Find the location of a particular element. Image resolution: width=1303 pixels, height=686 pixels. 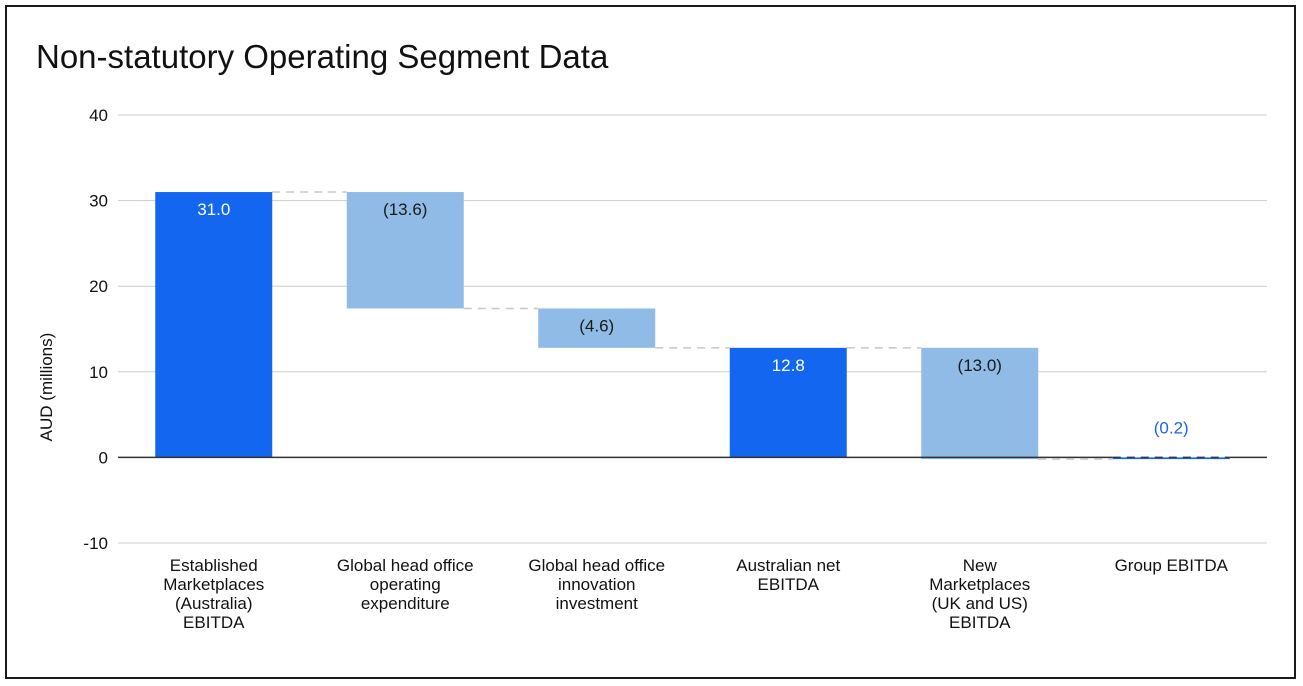

y-axis-ticks: -10 0 10 20 30 40 is located at coordinates (95, 329).